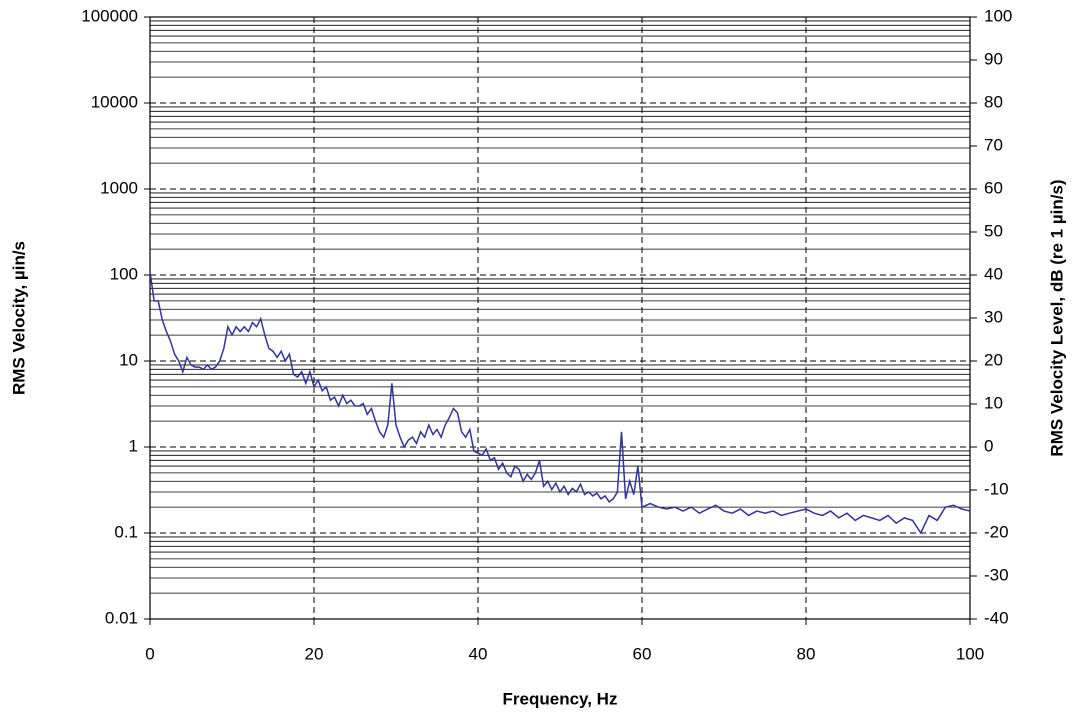  What do you see at coordinates (993, 187) in the screenshot?
I see `y2-tick-label: 60` at bounding box center [993, 187].